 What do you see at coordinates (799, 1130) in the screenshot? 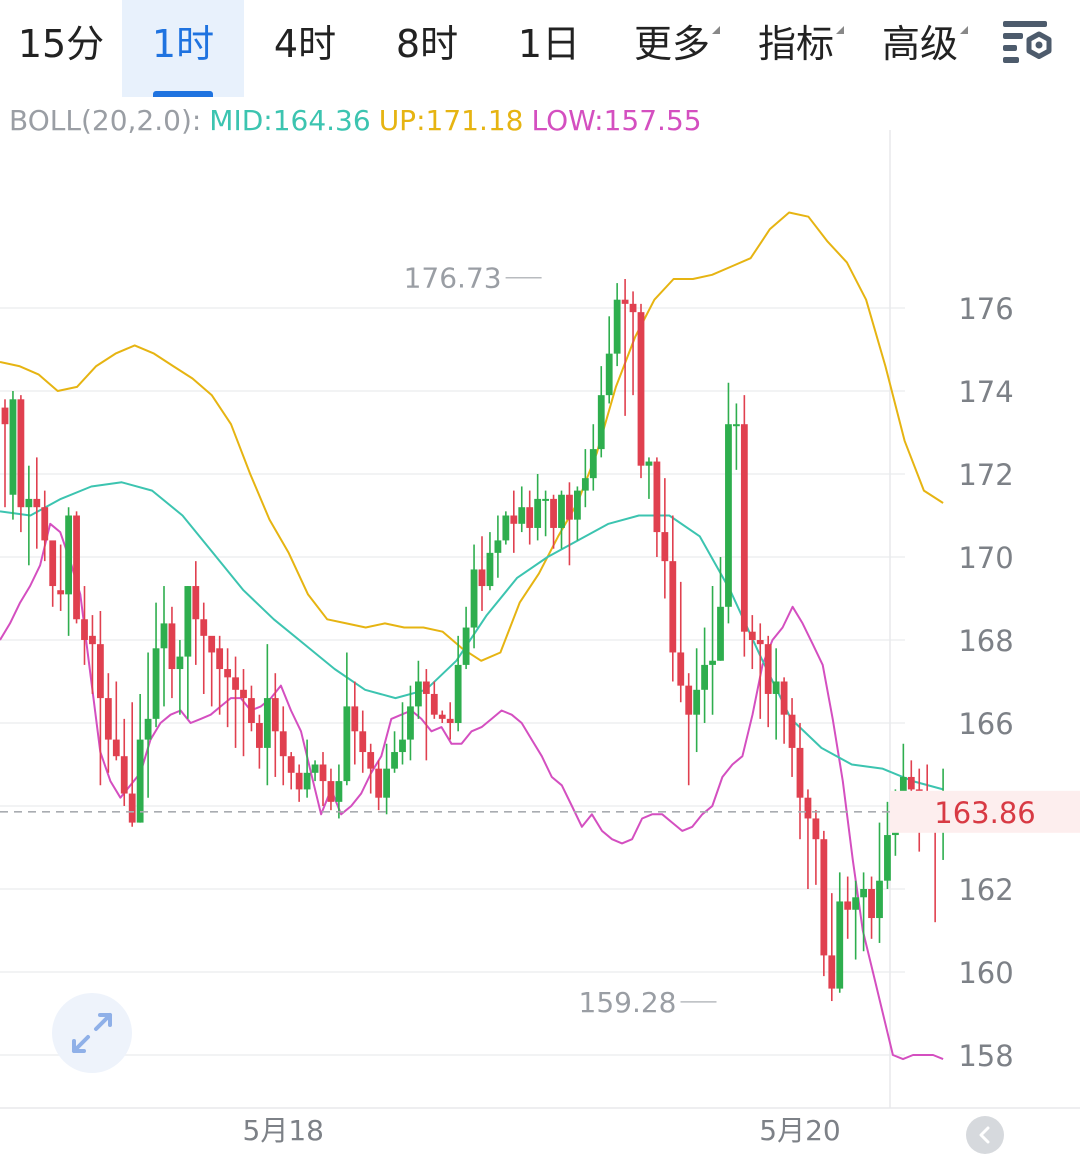
I see `x-tick-label: 5月20` at bounding box center [799, 1130].